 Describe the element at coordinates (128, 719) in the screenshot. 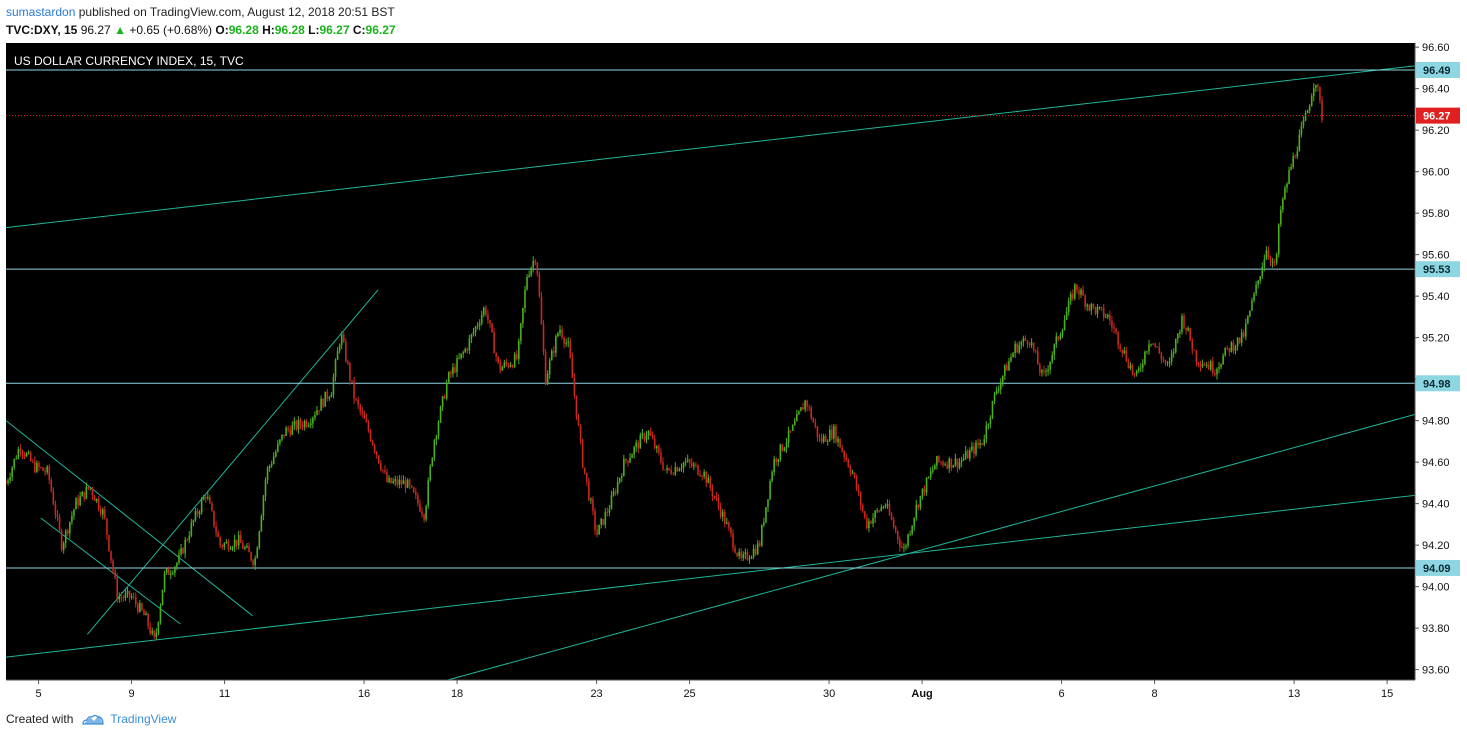

I see `tradingview-logo: TradingView` at that location.